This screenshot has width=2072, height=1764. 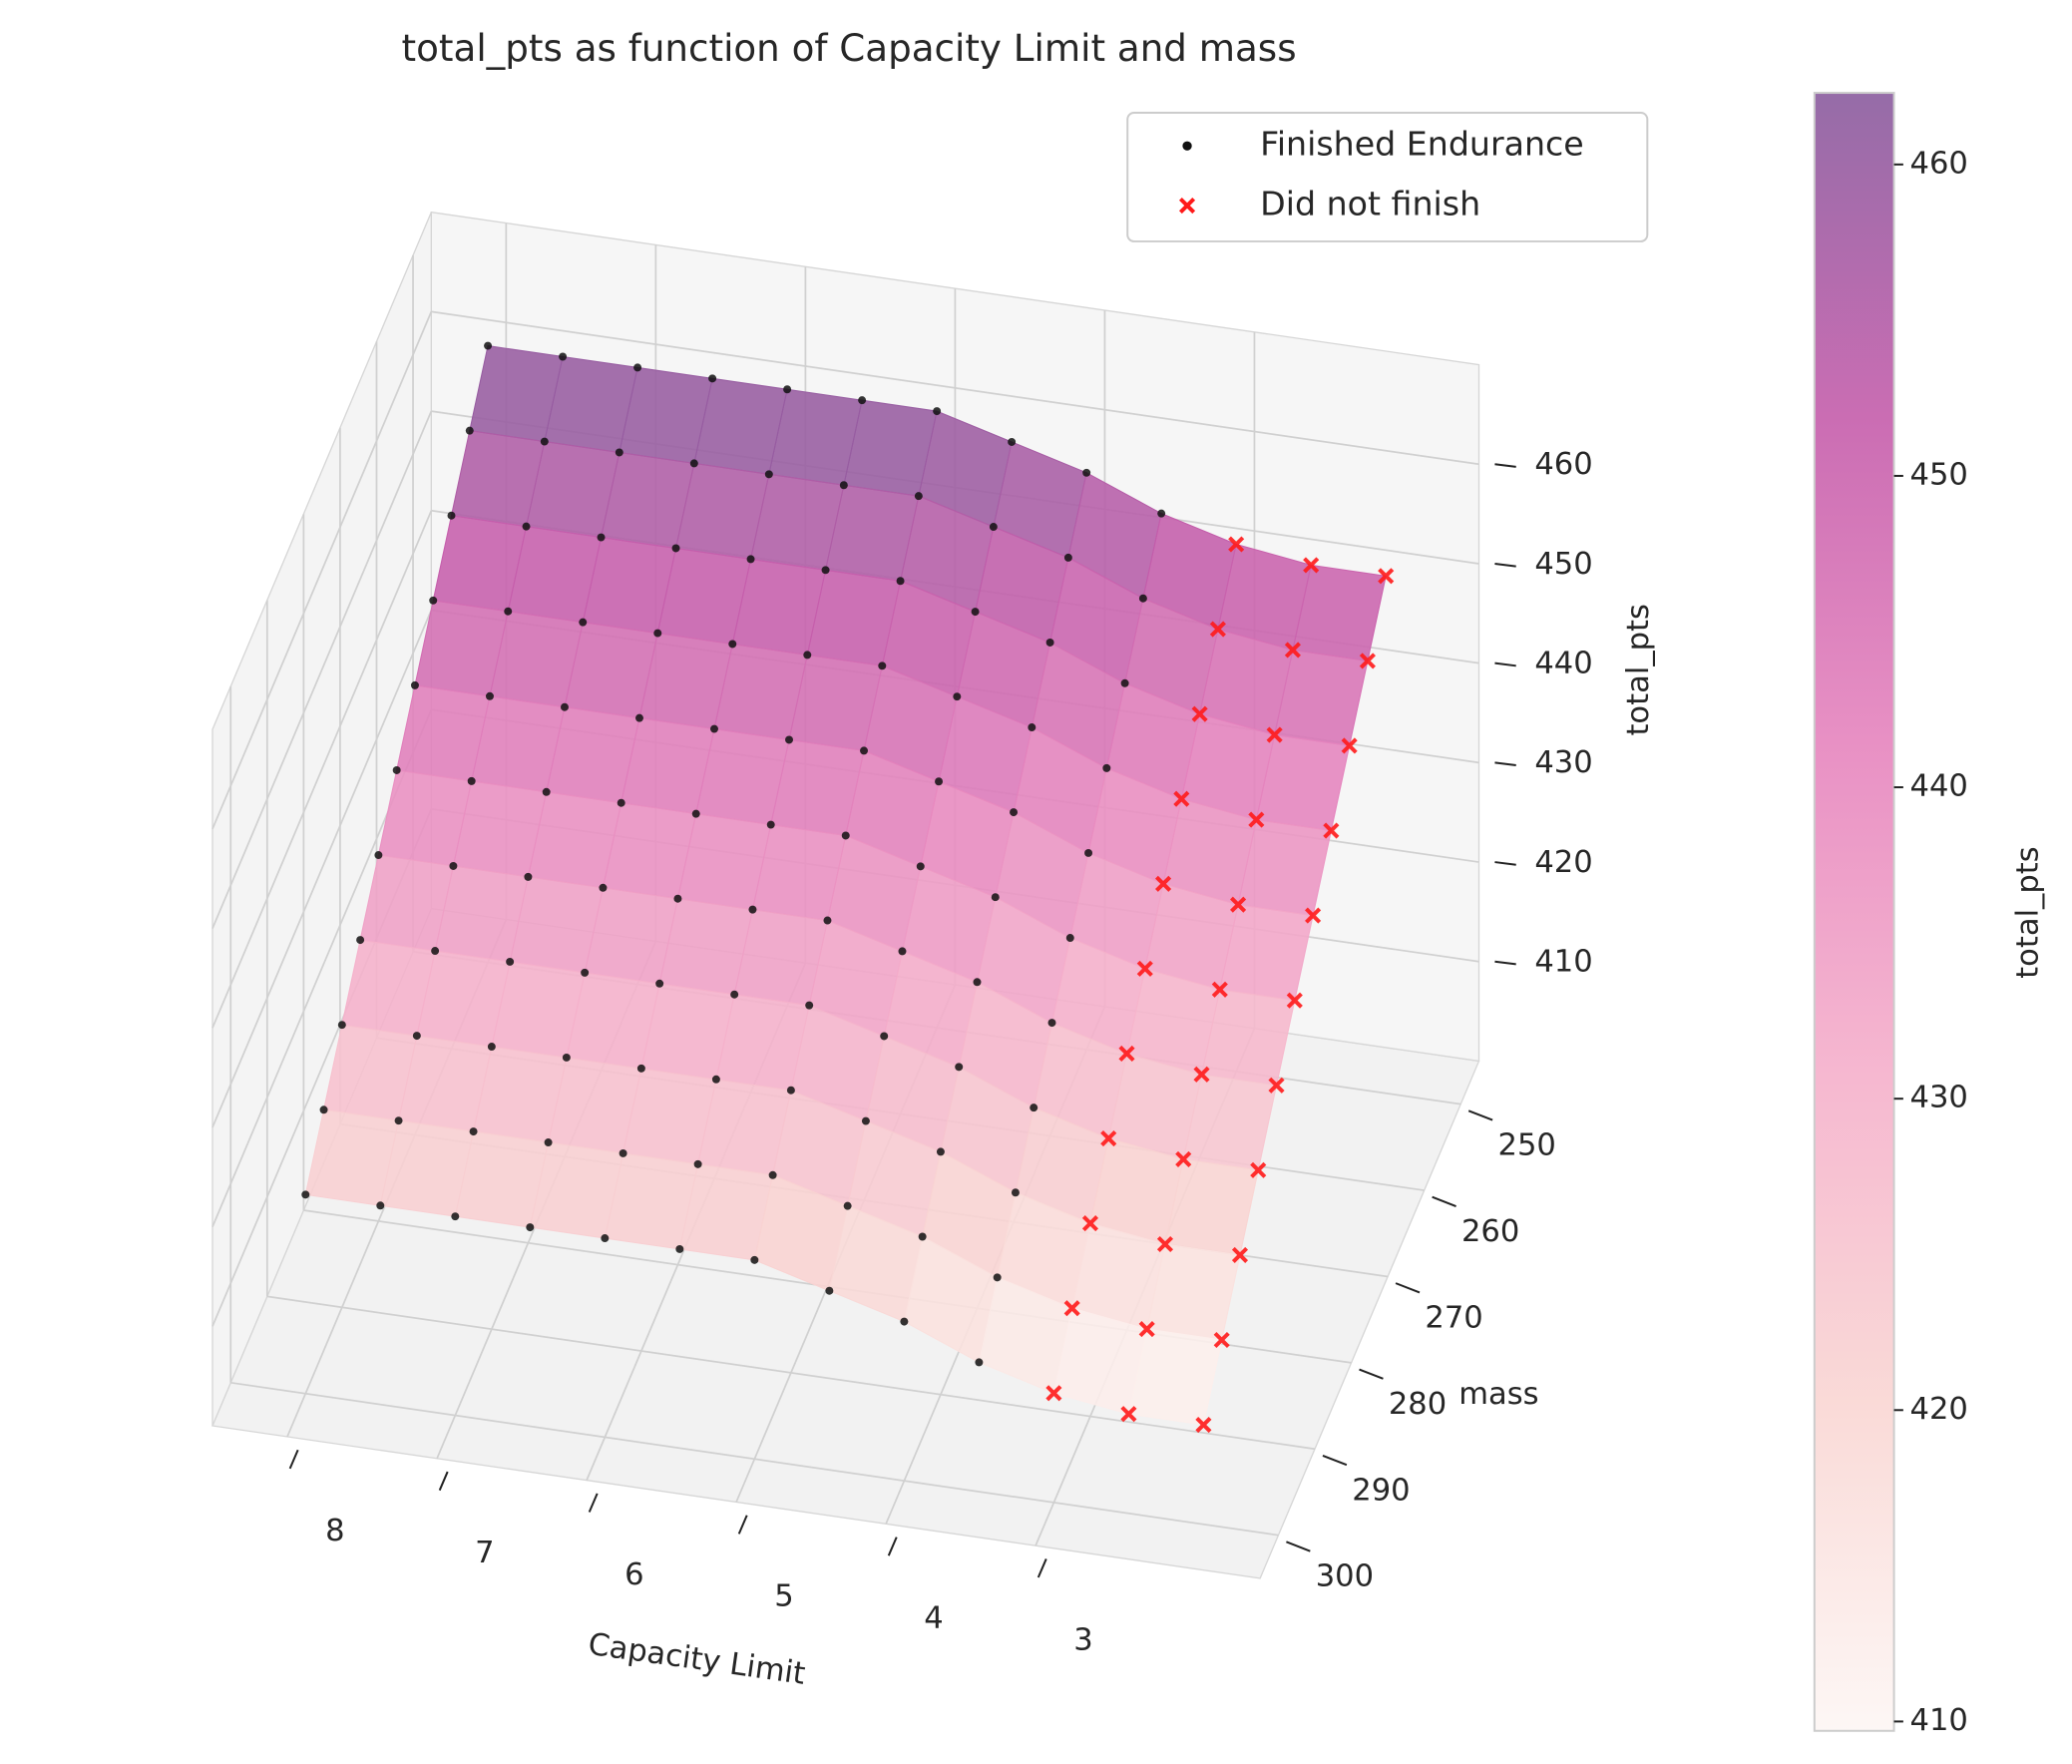 What do you see at coordinates (1563, 464) in the screenshot?
I see `z-tick-label: 460` at bounding box center [1563, 464].